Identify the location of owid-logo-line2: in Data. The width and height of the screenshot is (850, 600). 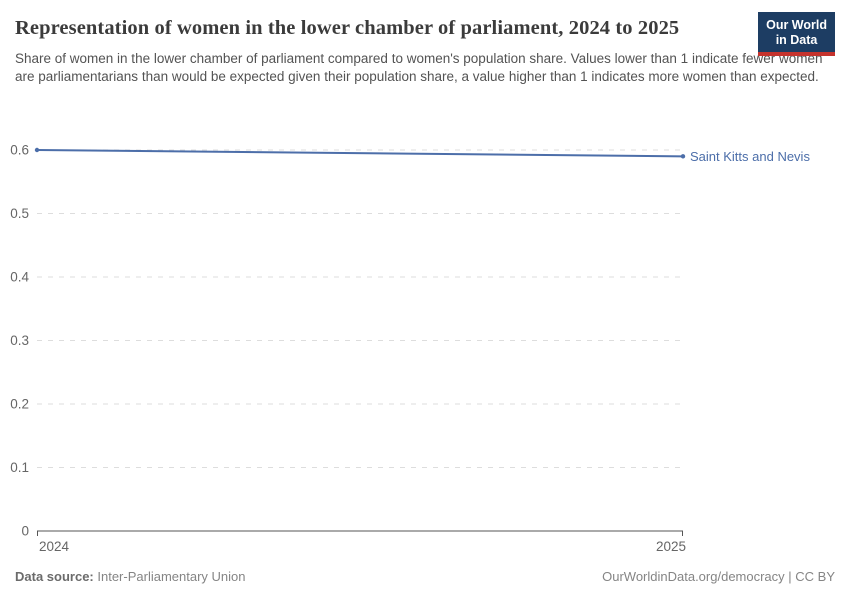
(796, 39).